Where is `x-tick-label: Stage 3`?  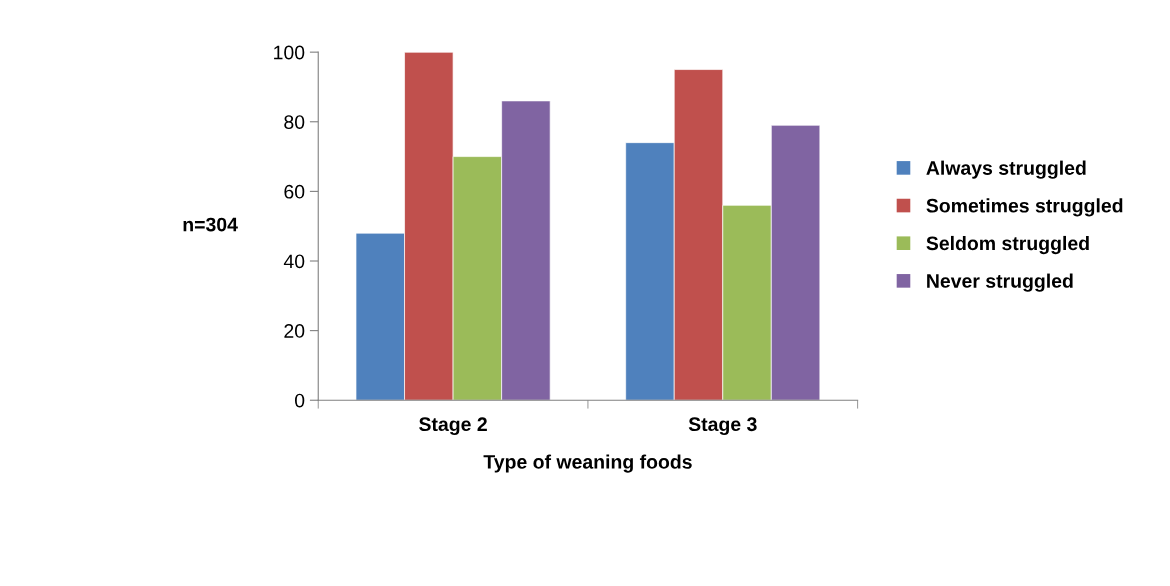 x-tick-label: Stage 3 is located at coordinates (722, 426).